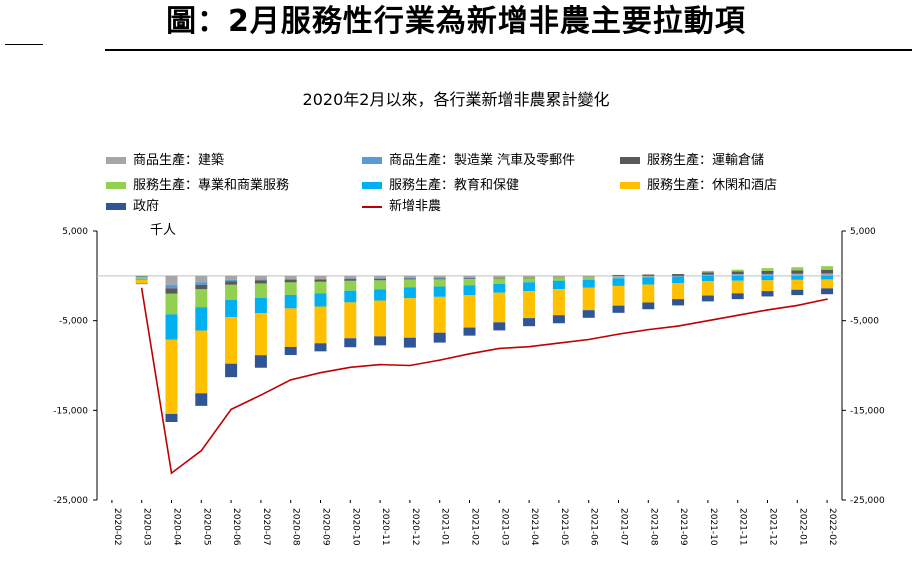 The width and height of the screenshot is (912, 587). Describe the element at coordinates (163, 230) in the screenshot. I see `unit-label: 千人` at that location.